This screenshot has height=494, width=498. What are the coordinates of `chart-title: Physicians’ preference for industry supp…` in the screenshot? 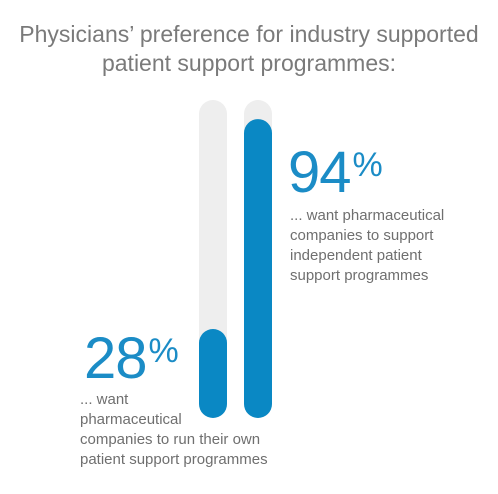 It's located at (249, 49).